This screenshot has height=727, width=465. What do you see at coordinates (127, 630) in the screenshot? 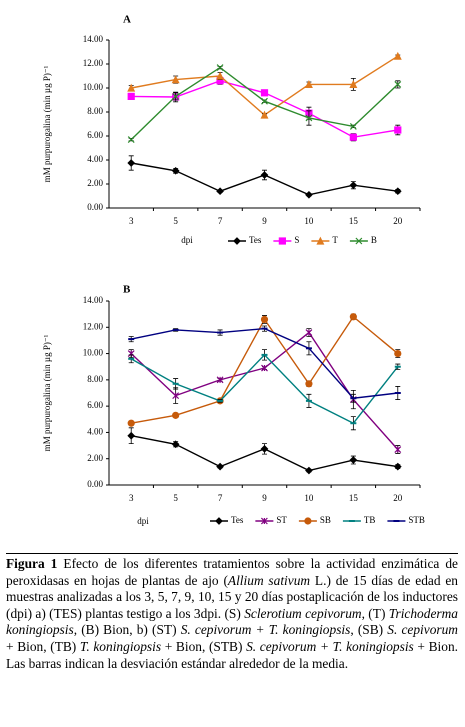
I see `caption-segment: , (B) Bion, b) (ST)` at bounding box center [127, 630].